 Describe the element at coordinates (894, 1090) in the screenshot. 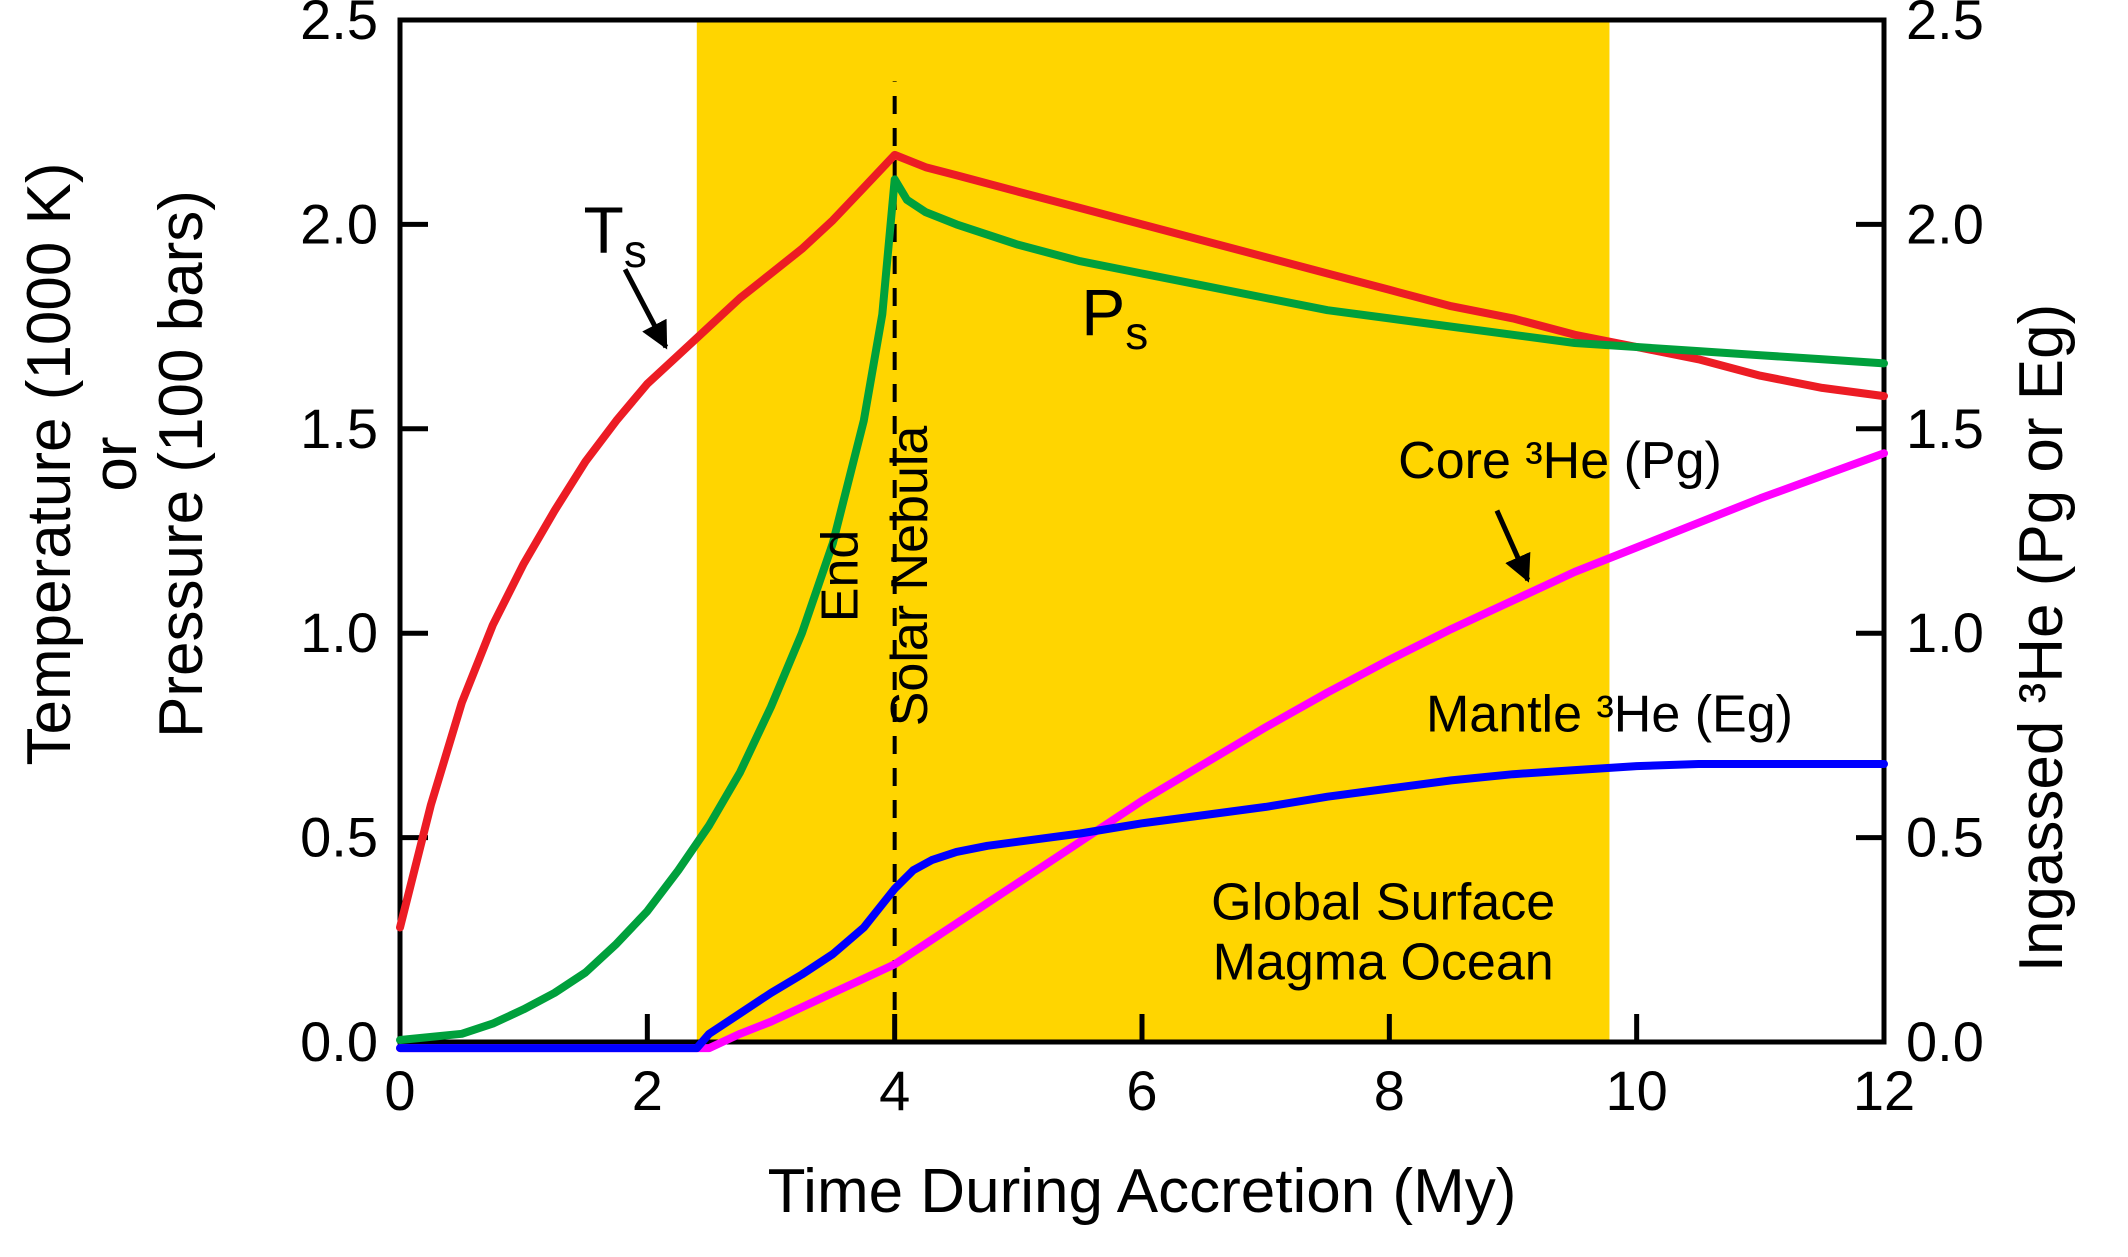

I see `x-tick-label: 4` at that location.